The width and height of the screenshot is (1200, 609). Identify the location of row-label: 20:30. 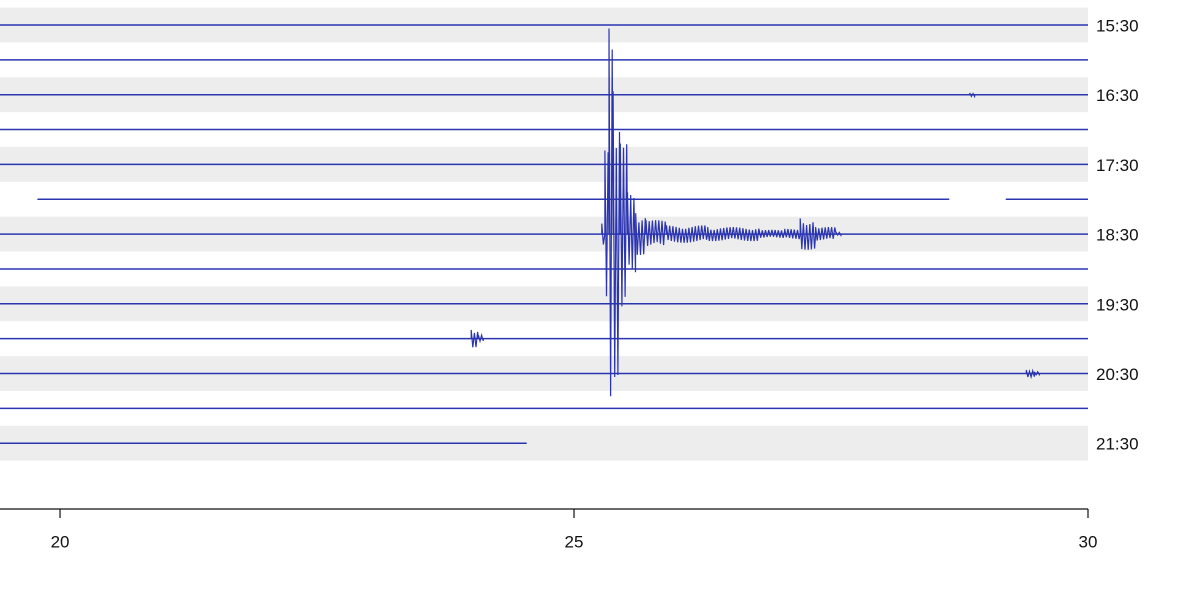
(1117, 374).